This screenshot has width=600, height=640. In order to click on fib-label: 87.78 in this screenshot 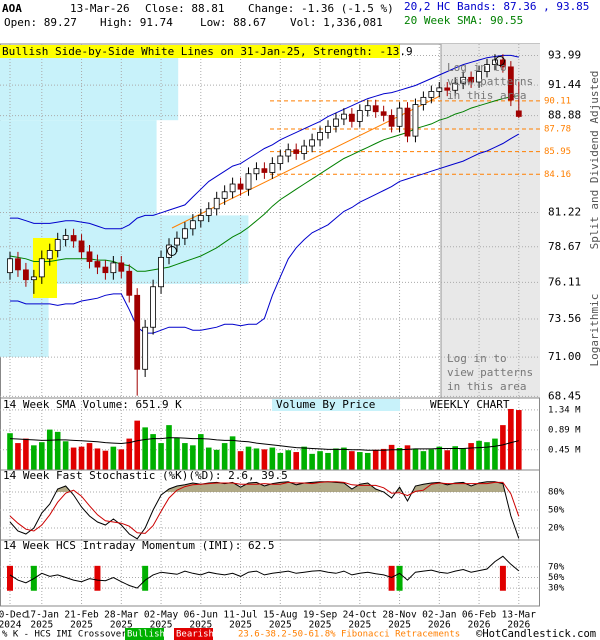, I will do `click(557, 129)`.